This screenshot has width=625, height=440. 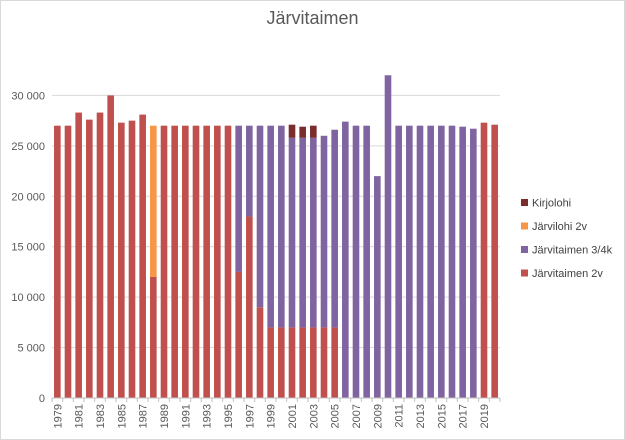 What do you see at coordinates (165, 416) in the screenshot?
I see `x-tick-label: 1989` at bounding box center [165, 416].